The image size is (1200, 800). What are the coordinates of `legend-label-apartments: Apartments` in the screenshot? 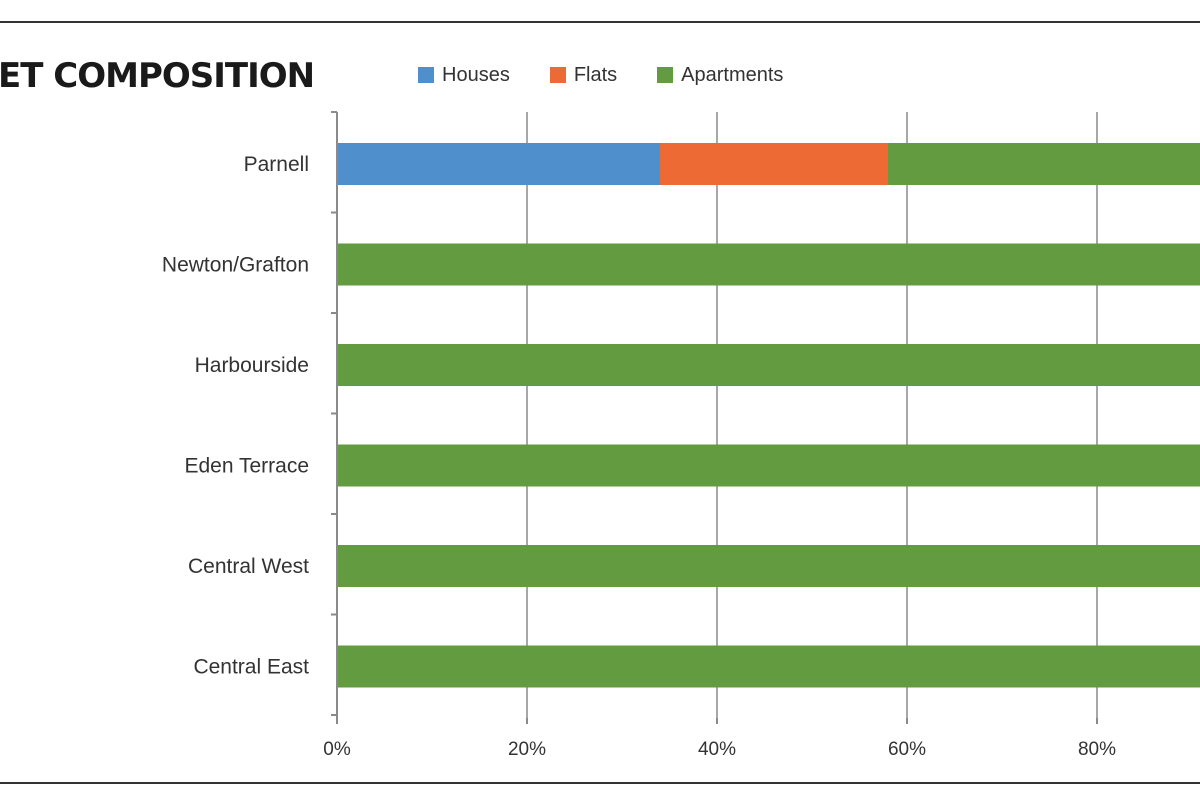 It's located at (732, 74).